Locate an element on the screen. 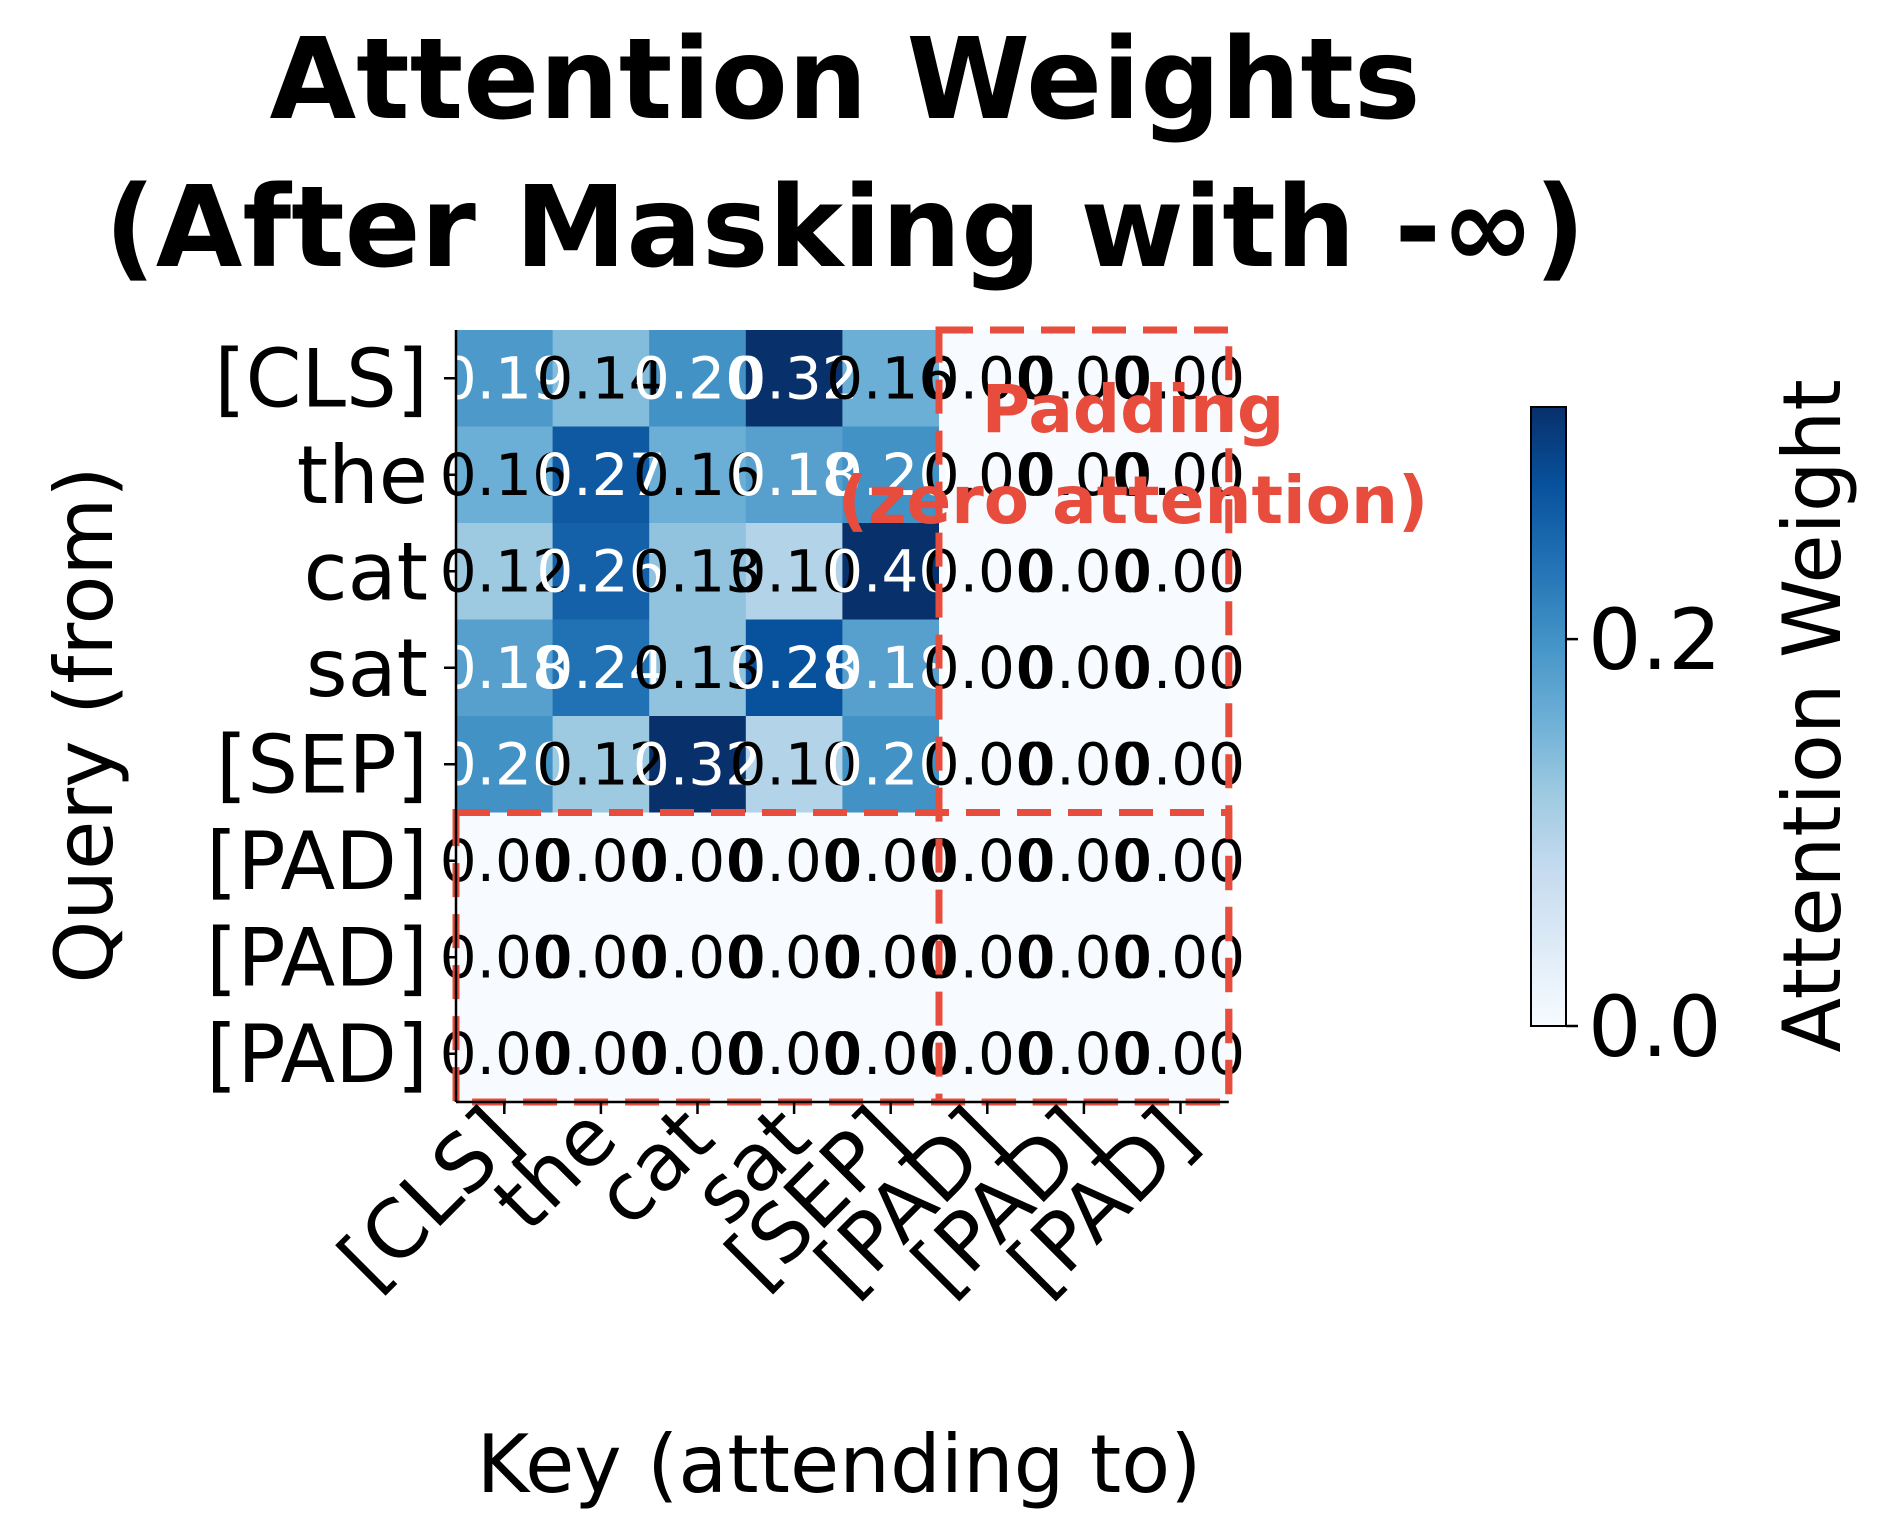  cell-value-label: 0.16 is located at coordinates (504, 475).